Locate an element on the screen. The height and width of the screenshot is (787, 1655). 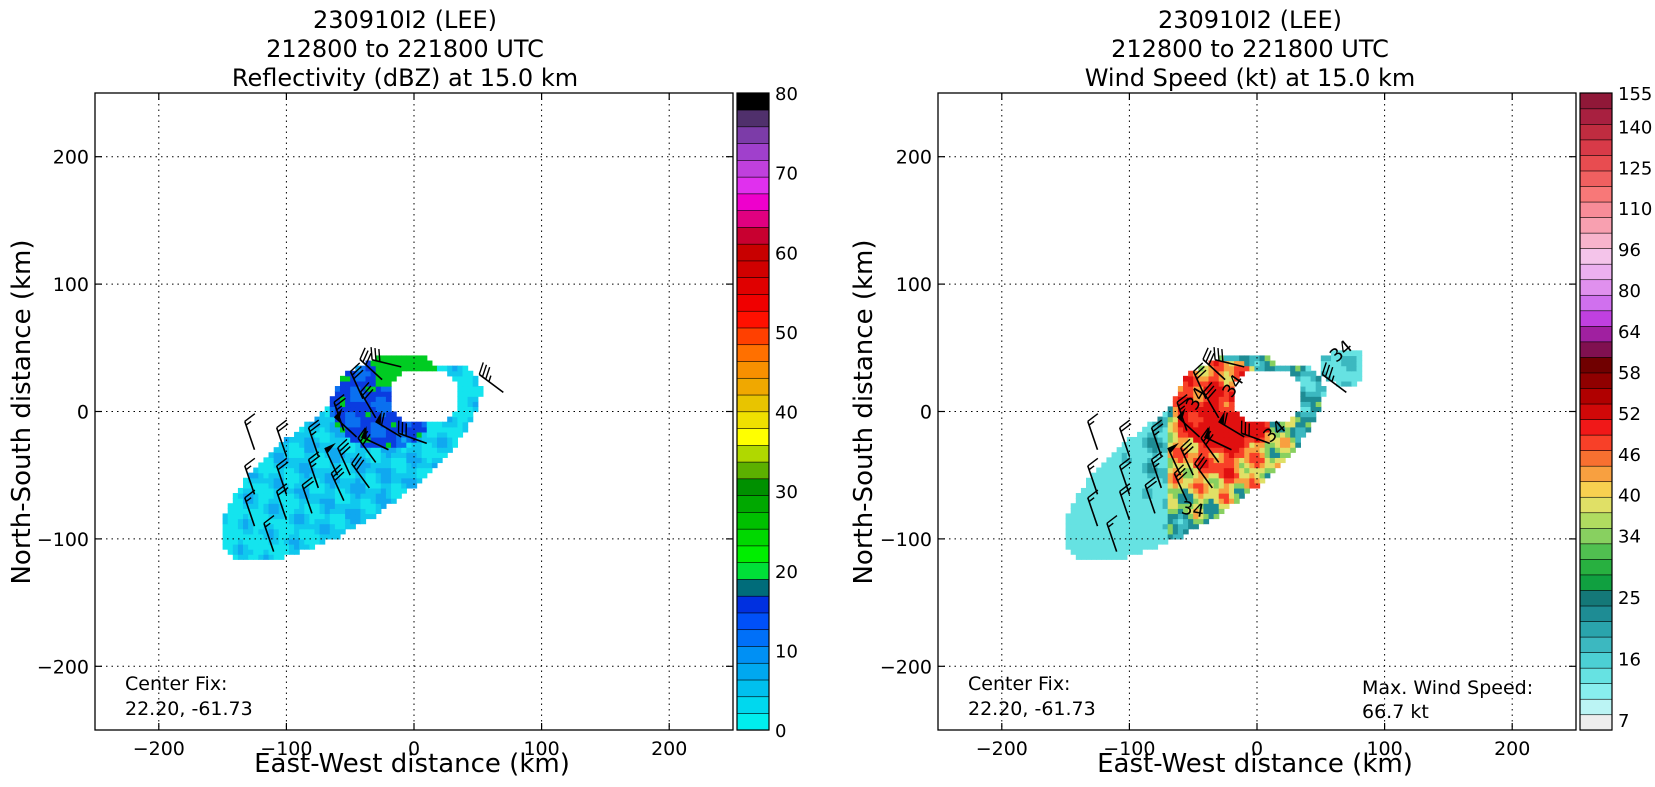
wind-barb-shaft is located at coordinates (386, 363).